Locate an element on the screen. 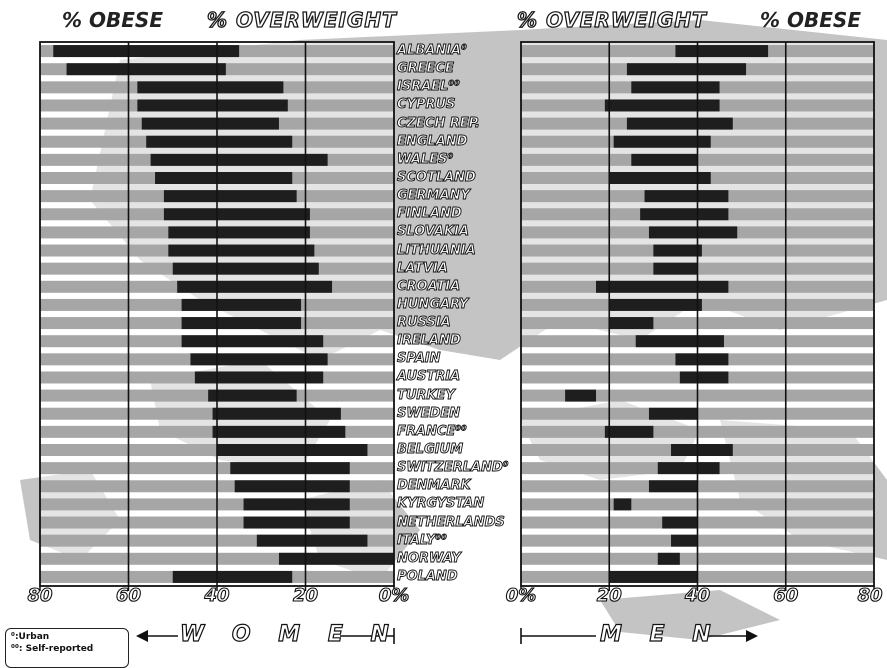 This screenshot has width=887, height=668. country-label: ALBANIA⁰ is located at coordinates (432, 51).